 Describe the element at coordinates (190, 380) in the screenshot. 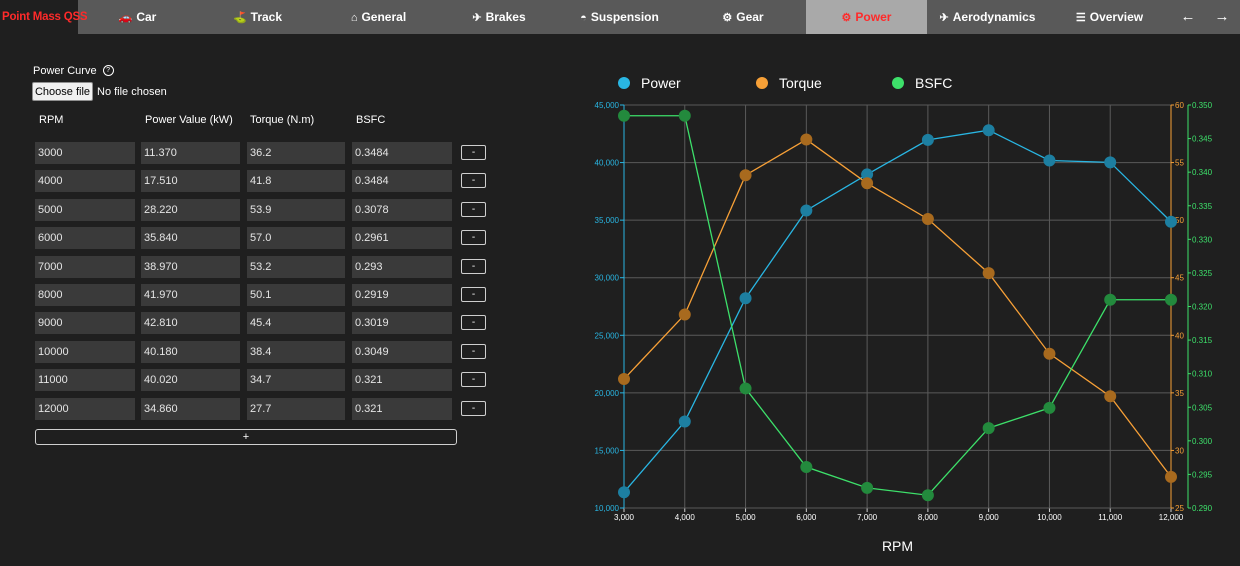

I see `power-input: 40.020` at that location.